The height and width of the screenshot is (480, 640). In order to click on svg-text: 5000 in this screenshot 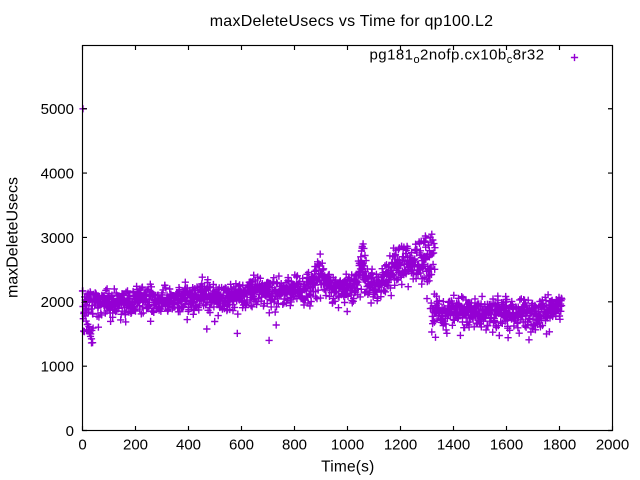, I will do `click(57, 109)`.